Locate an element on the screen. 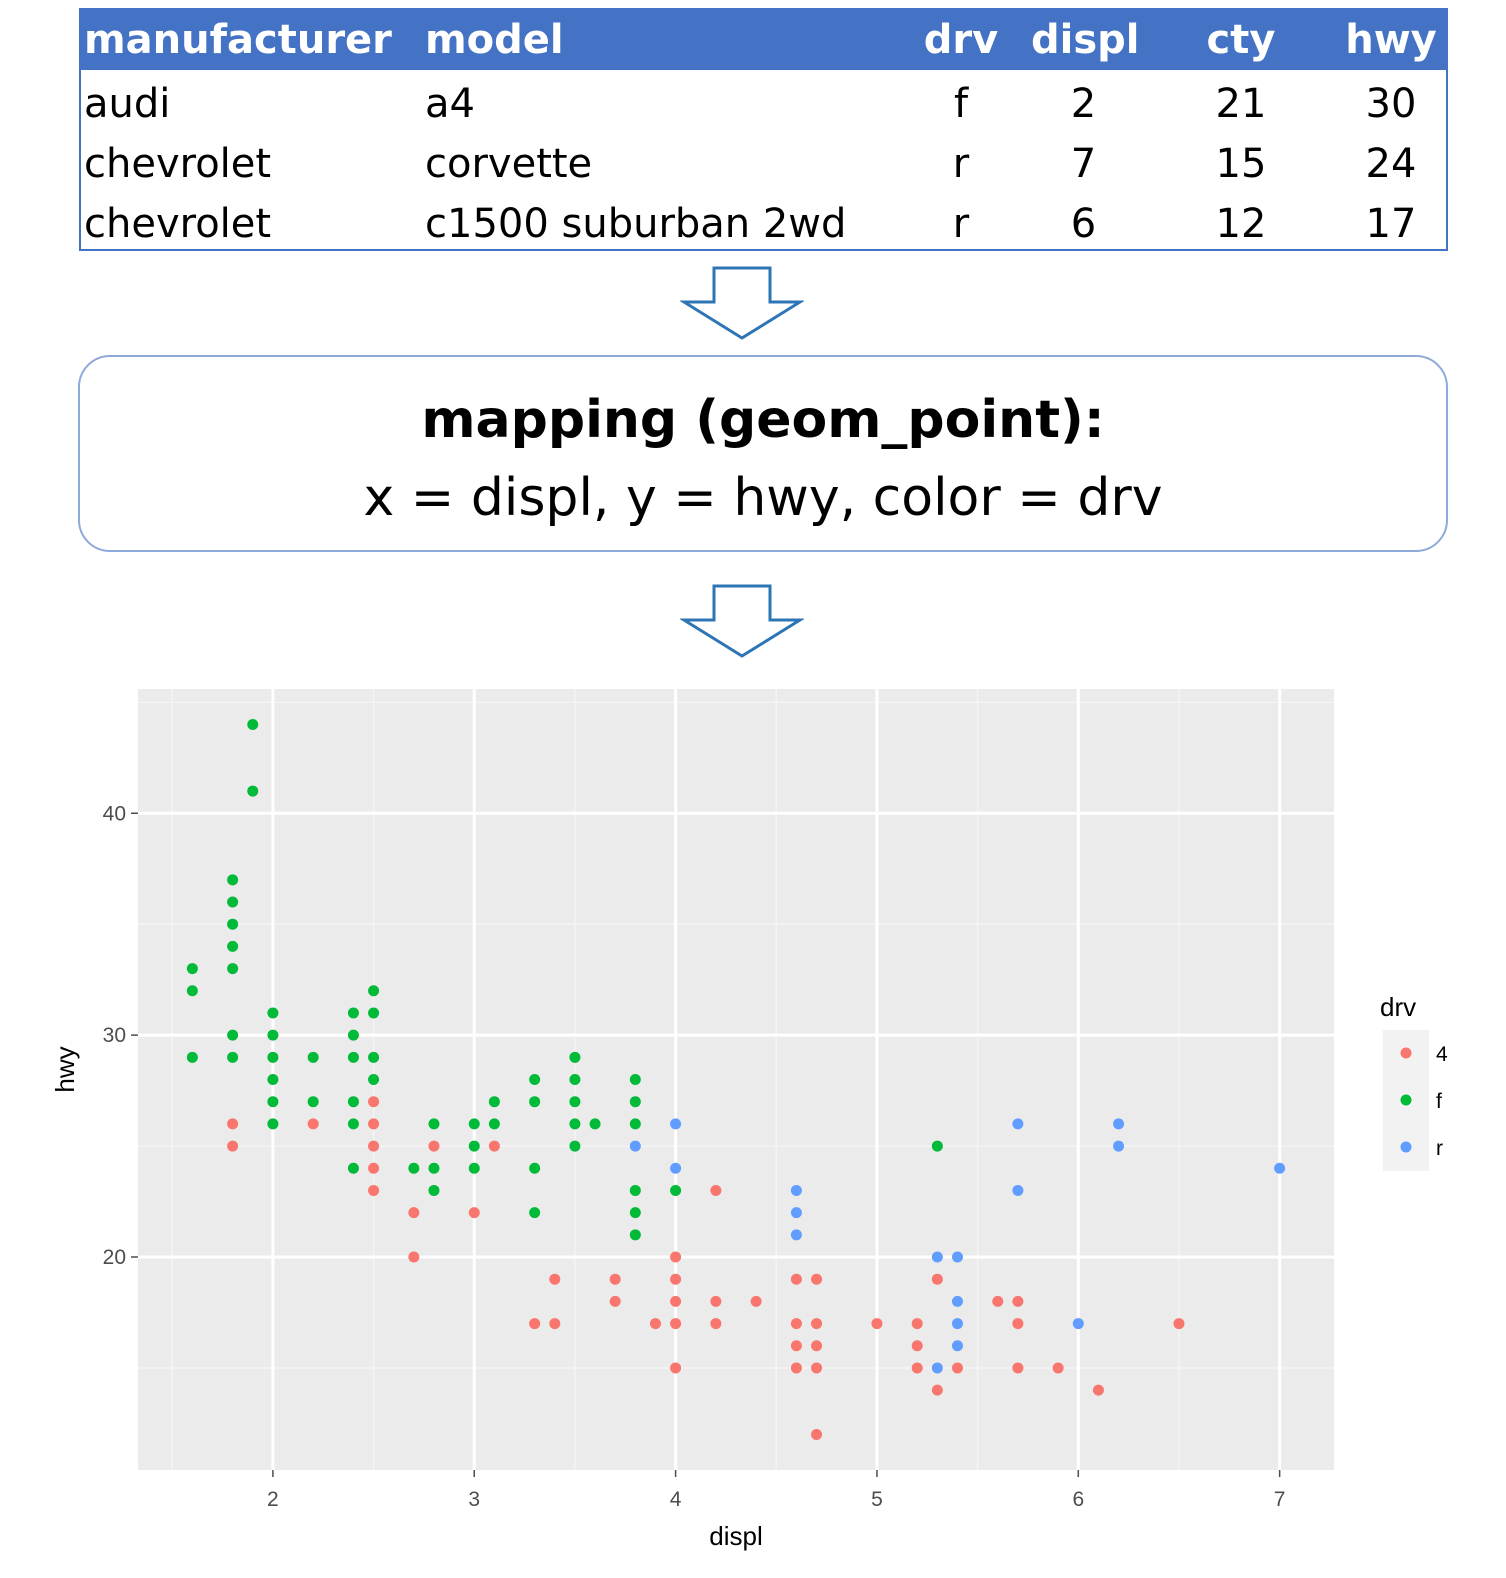 The height and width of the screenshot is (1578, 1506). legend-label: 4 is located at coordinates (1442, 1054).